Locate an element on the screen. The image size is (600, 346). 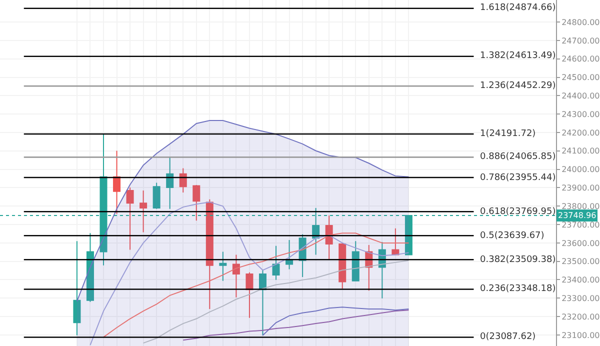
y-tick-label: 24100.00 is located at coordinates (581, 151).